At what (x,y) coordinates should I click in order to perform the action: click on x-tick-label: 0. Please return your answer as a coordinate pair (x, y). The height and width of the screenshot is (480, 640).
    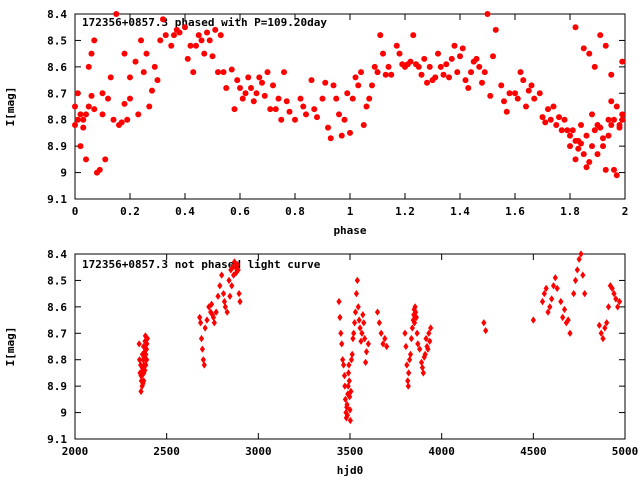
    Looking at the image, I should click on (75, 211).